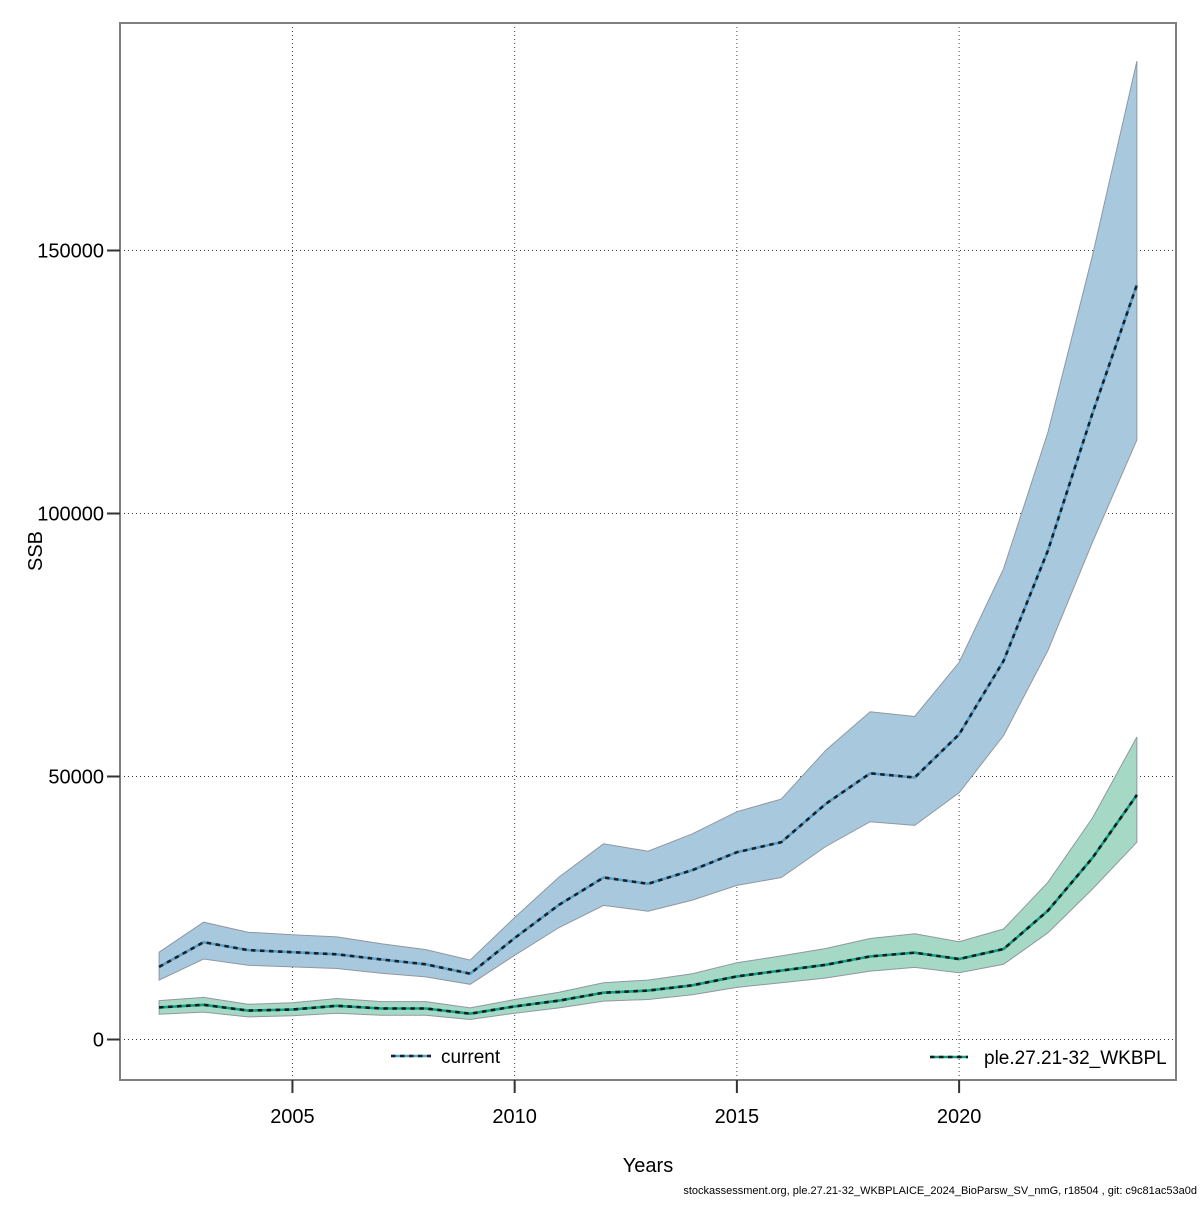 The image size is (1200, 1205). I want to click on legend-label-ple.27.21-32_WKBPL: ple.27.21-32_WKBPL, so click(1075, 1058).